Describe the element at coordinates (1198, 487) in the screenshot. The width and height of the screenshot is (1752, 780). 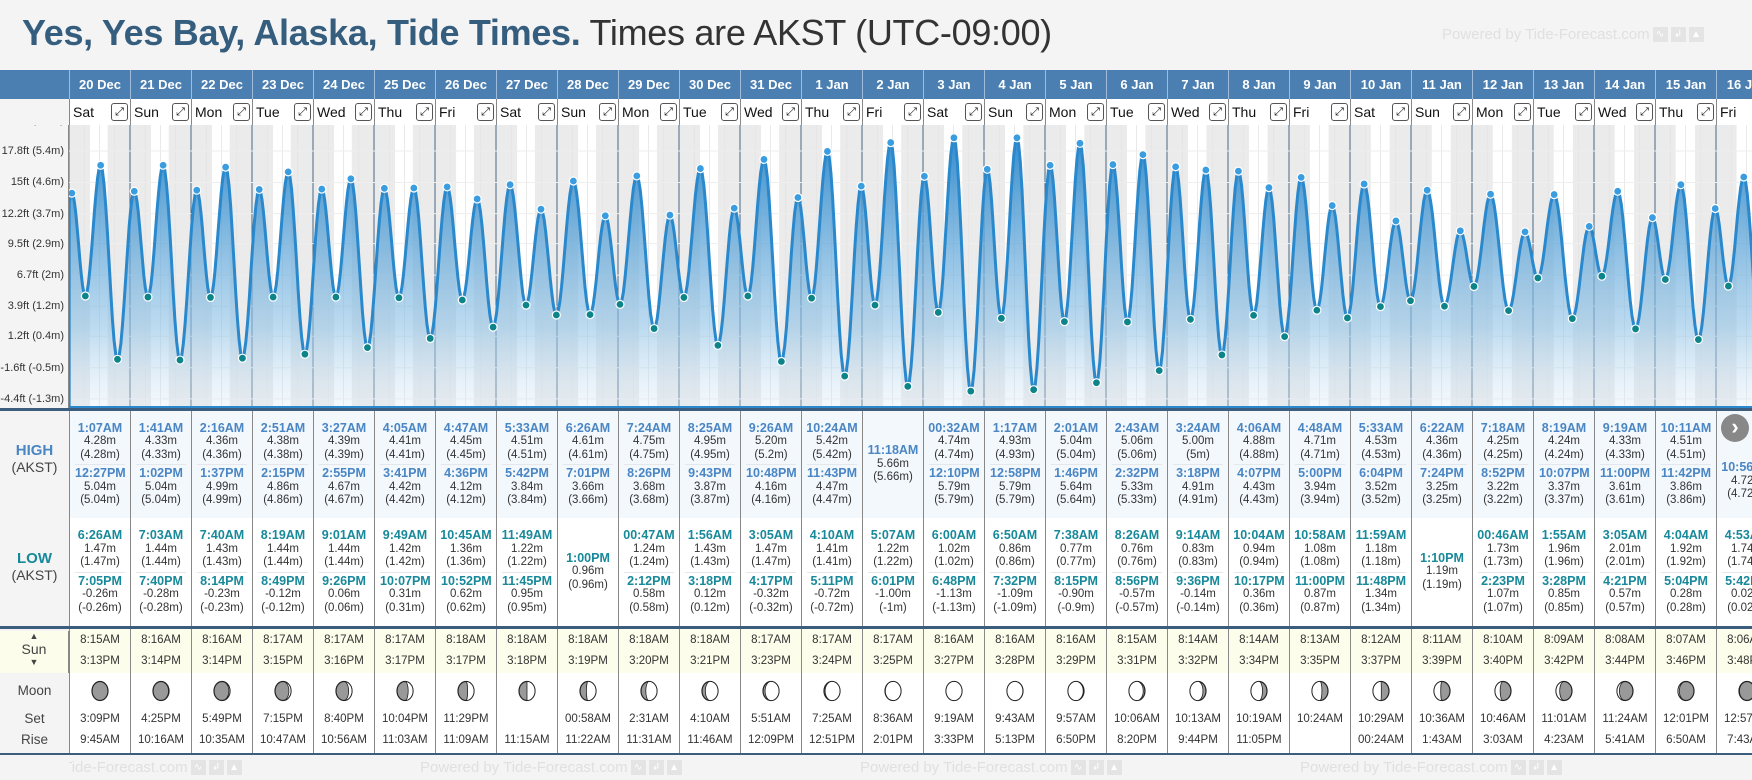
I see `high-tide-entry: 3:18PM 4.91m (4.91m)` at that location.